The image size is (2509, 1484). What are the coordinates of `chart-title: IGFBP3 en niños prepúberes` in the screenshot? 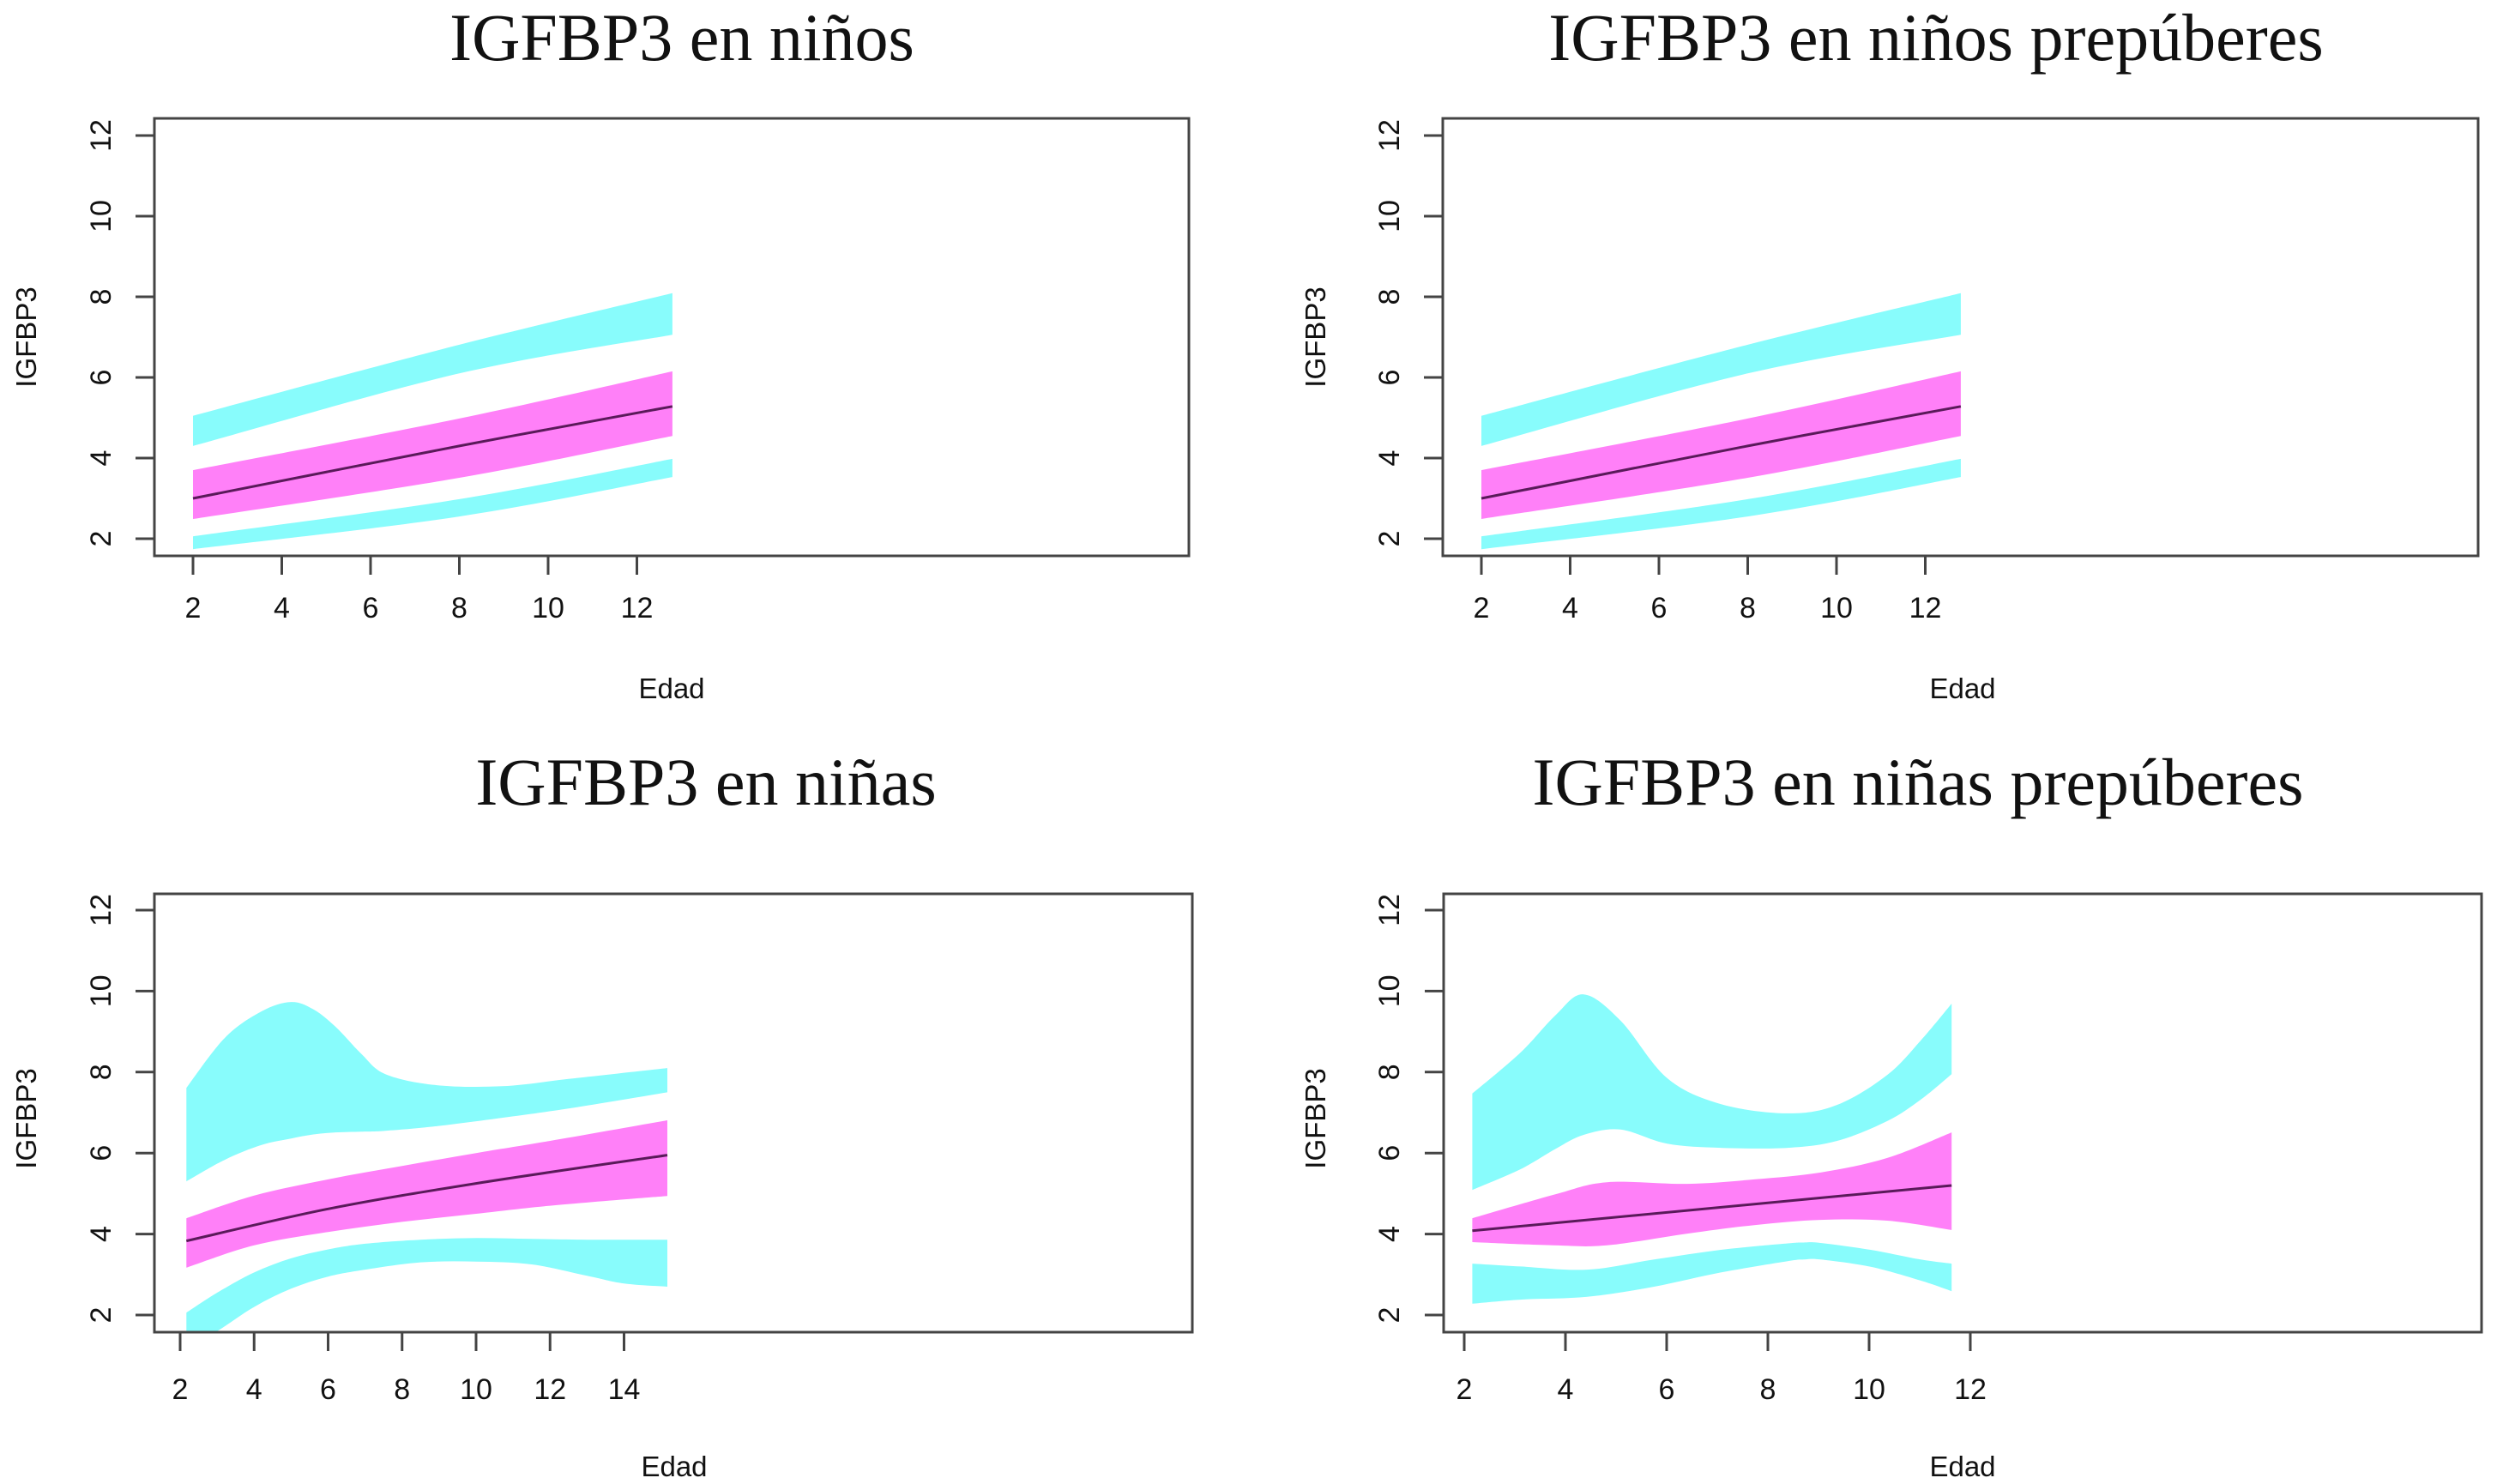 It's located at (1935, 37).